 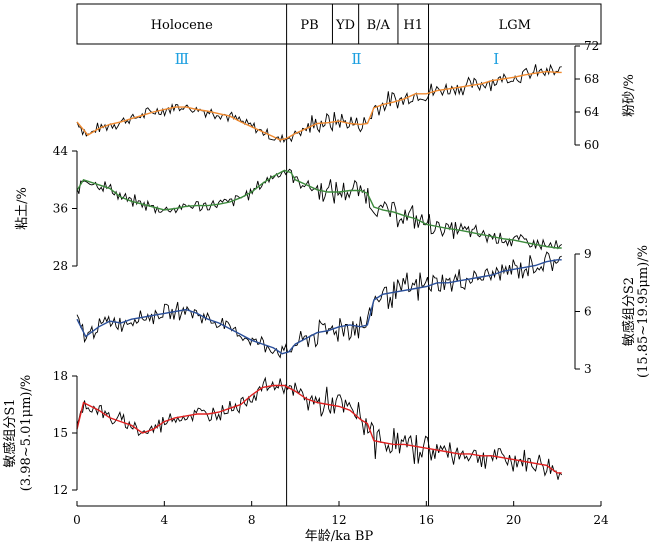 I want to click on zone-labels: Ⅲ Ⅱ Ⅰ, so click(x=337, y=59).